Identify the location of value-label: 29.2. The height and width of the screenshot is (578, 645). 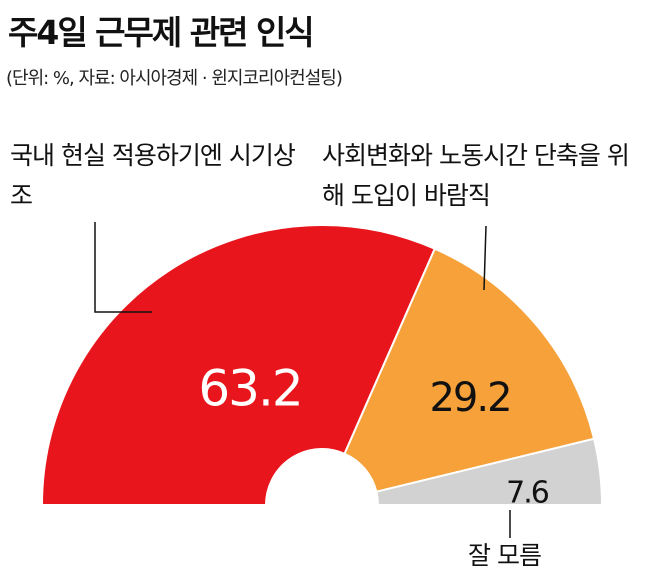
(469, 398).